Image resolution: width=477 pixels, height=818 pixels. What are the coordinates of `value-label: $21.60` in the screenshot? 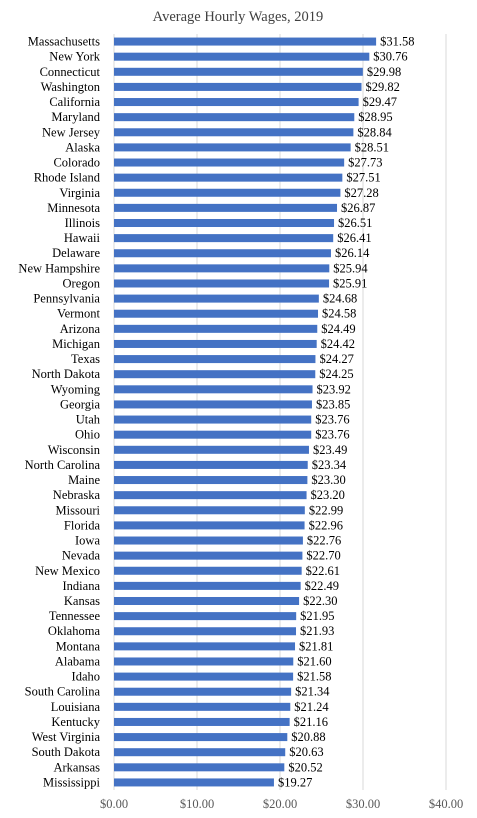 It's located at (314, 661).